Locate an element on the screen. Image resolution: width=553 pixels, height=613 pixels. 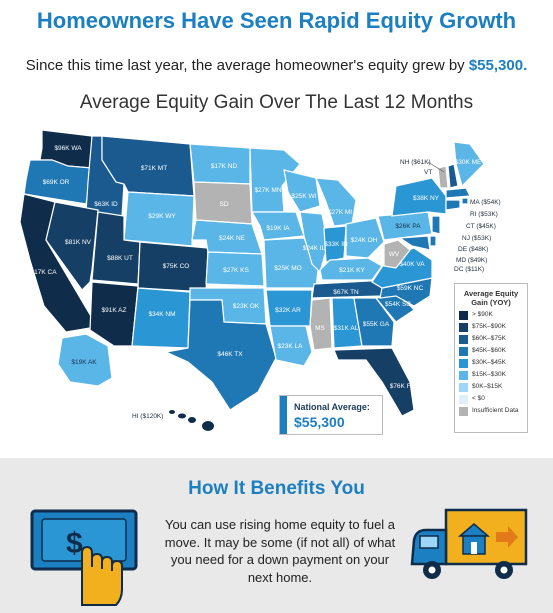
legend-label: < $0 is located at coordinates (478, 398).